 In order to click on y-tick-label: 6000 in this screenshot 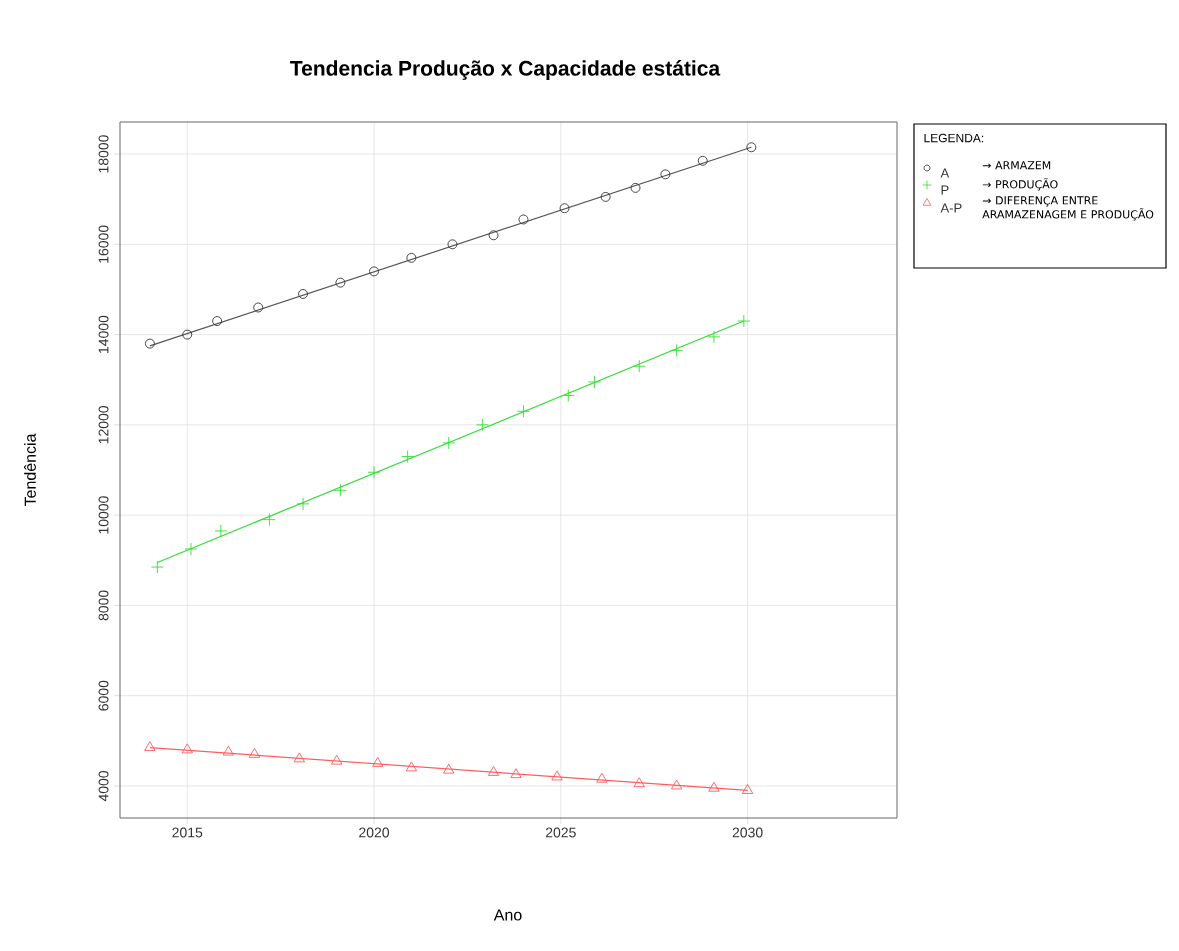, I will do `click(103, 695)`.